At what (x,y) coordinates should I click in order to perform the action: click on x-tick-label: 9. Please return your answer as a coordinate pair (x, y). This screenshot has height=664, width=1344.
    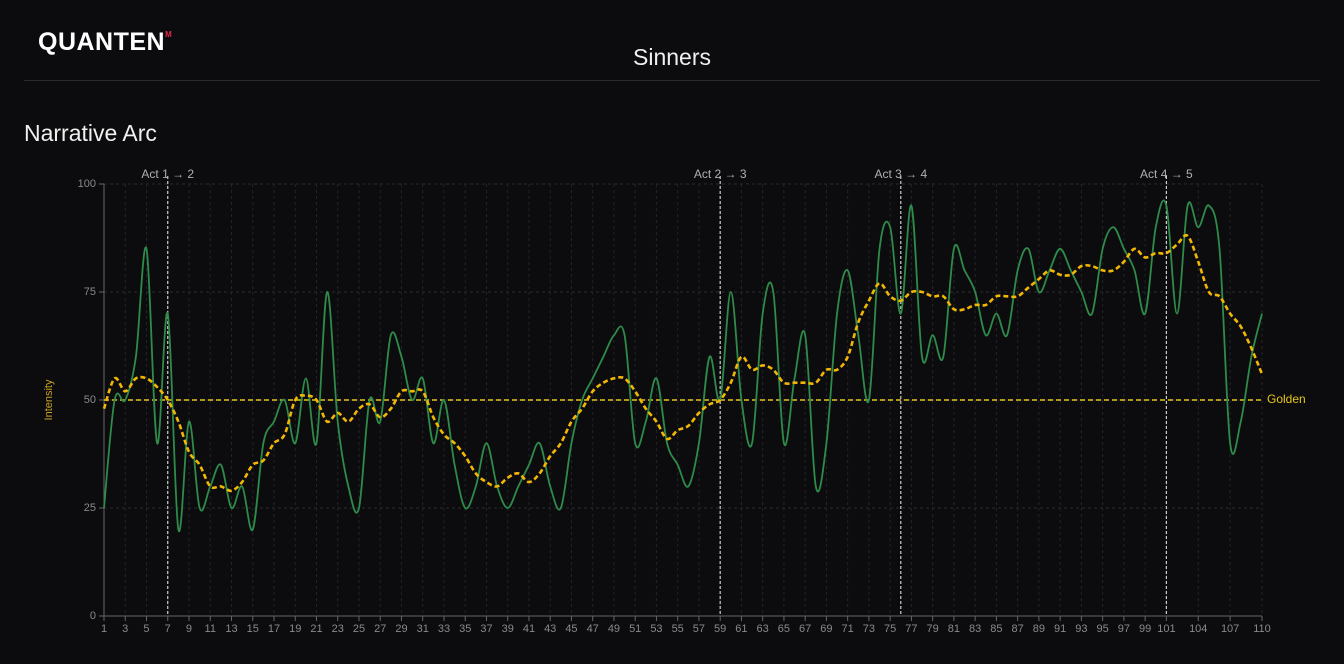
    Looking at the image, I should click on (189, 629).